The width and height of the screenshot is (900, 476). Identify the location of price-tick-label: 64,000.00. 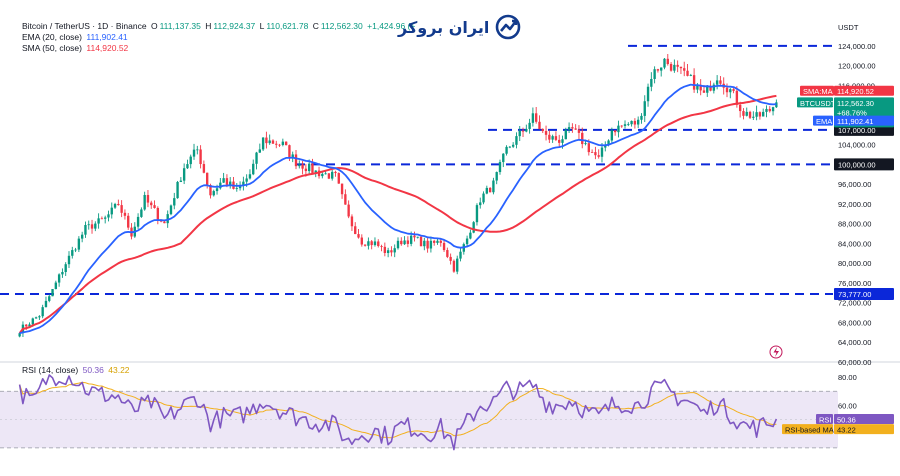
(854, 342).